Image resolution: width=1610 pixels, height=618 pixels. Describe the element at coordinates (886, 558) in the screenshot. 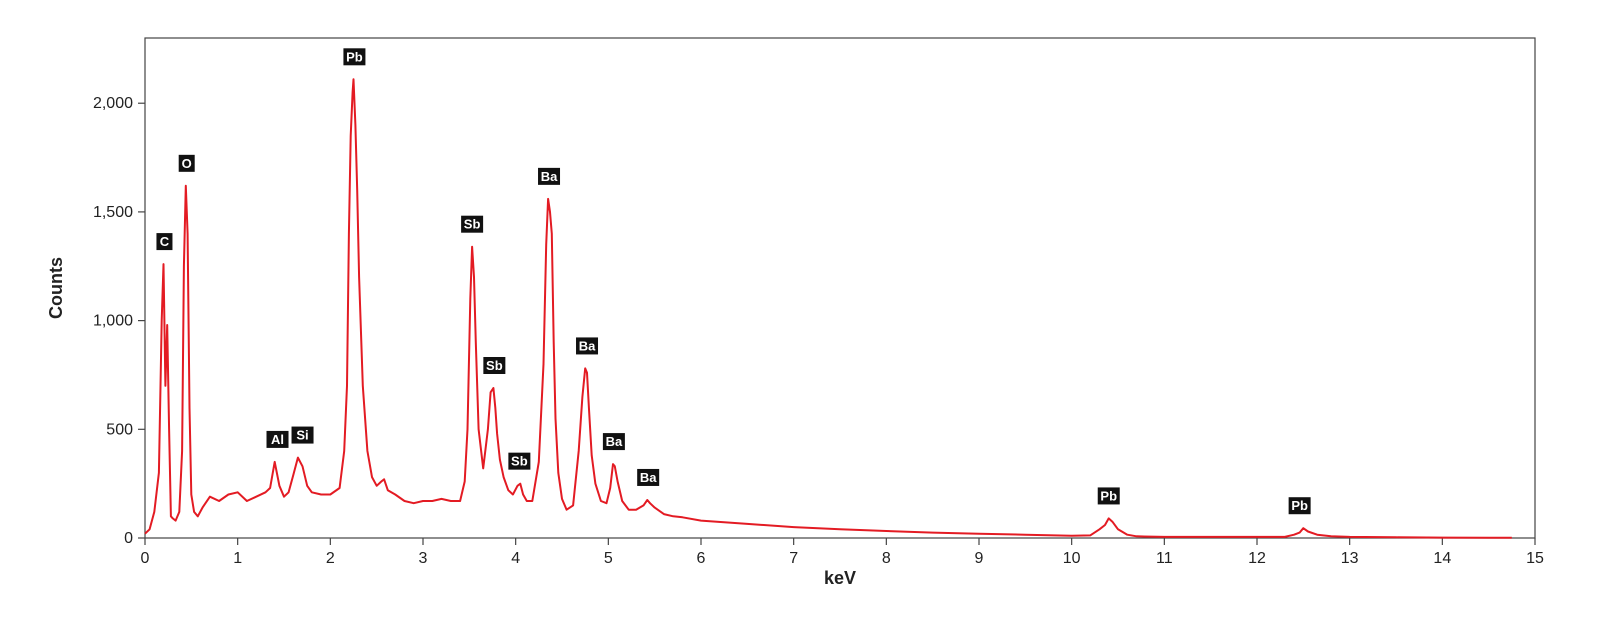

I see `x-tick-label: 8` at that location.